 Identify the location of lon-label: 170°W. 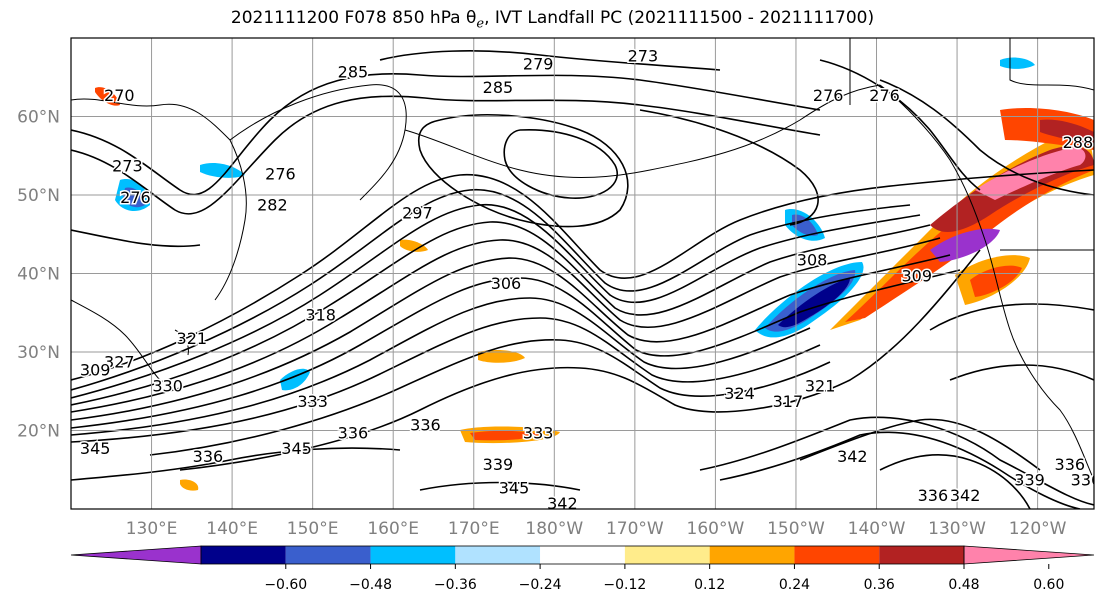
(635, 529).